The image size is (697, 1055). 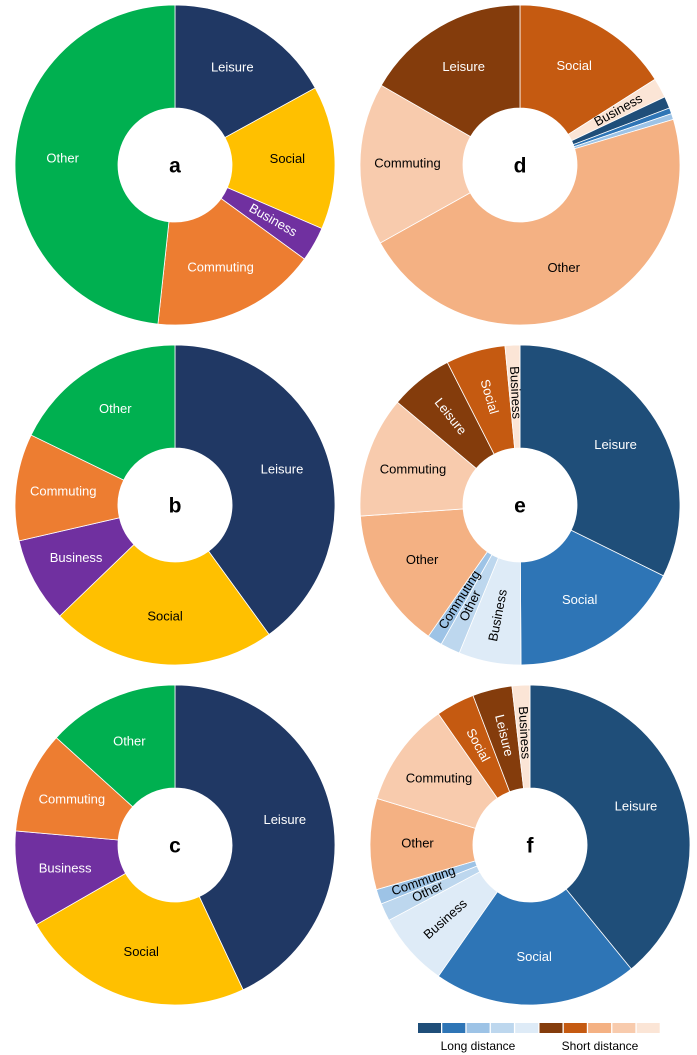 What do you see at coordinates (175, 506) in the screenshot?
I see `panel-letter: b` at bounding box center [175, 506].